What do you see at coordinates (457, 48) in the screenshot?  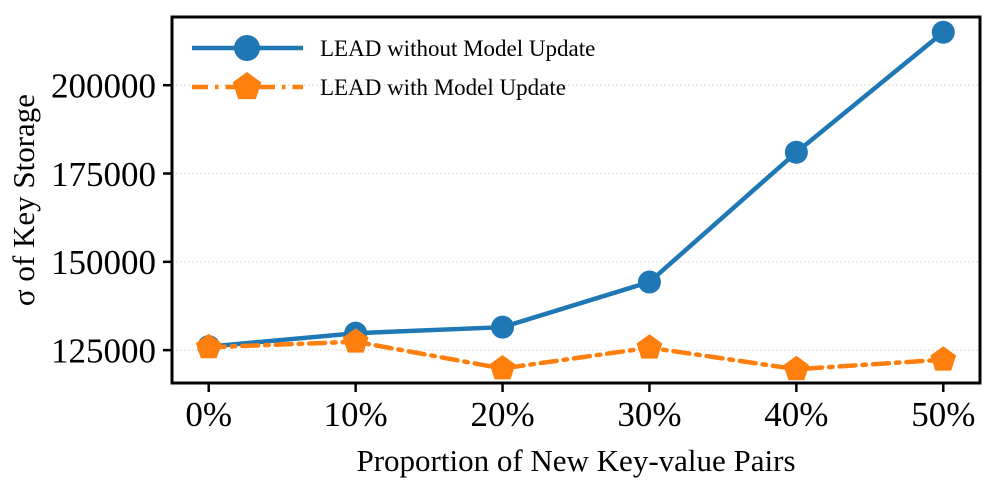 I see `legend-label: LEAD without Model Update` at bounding box center [457, 48].